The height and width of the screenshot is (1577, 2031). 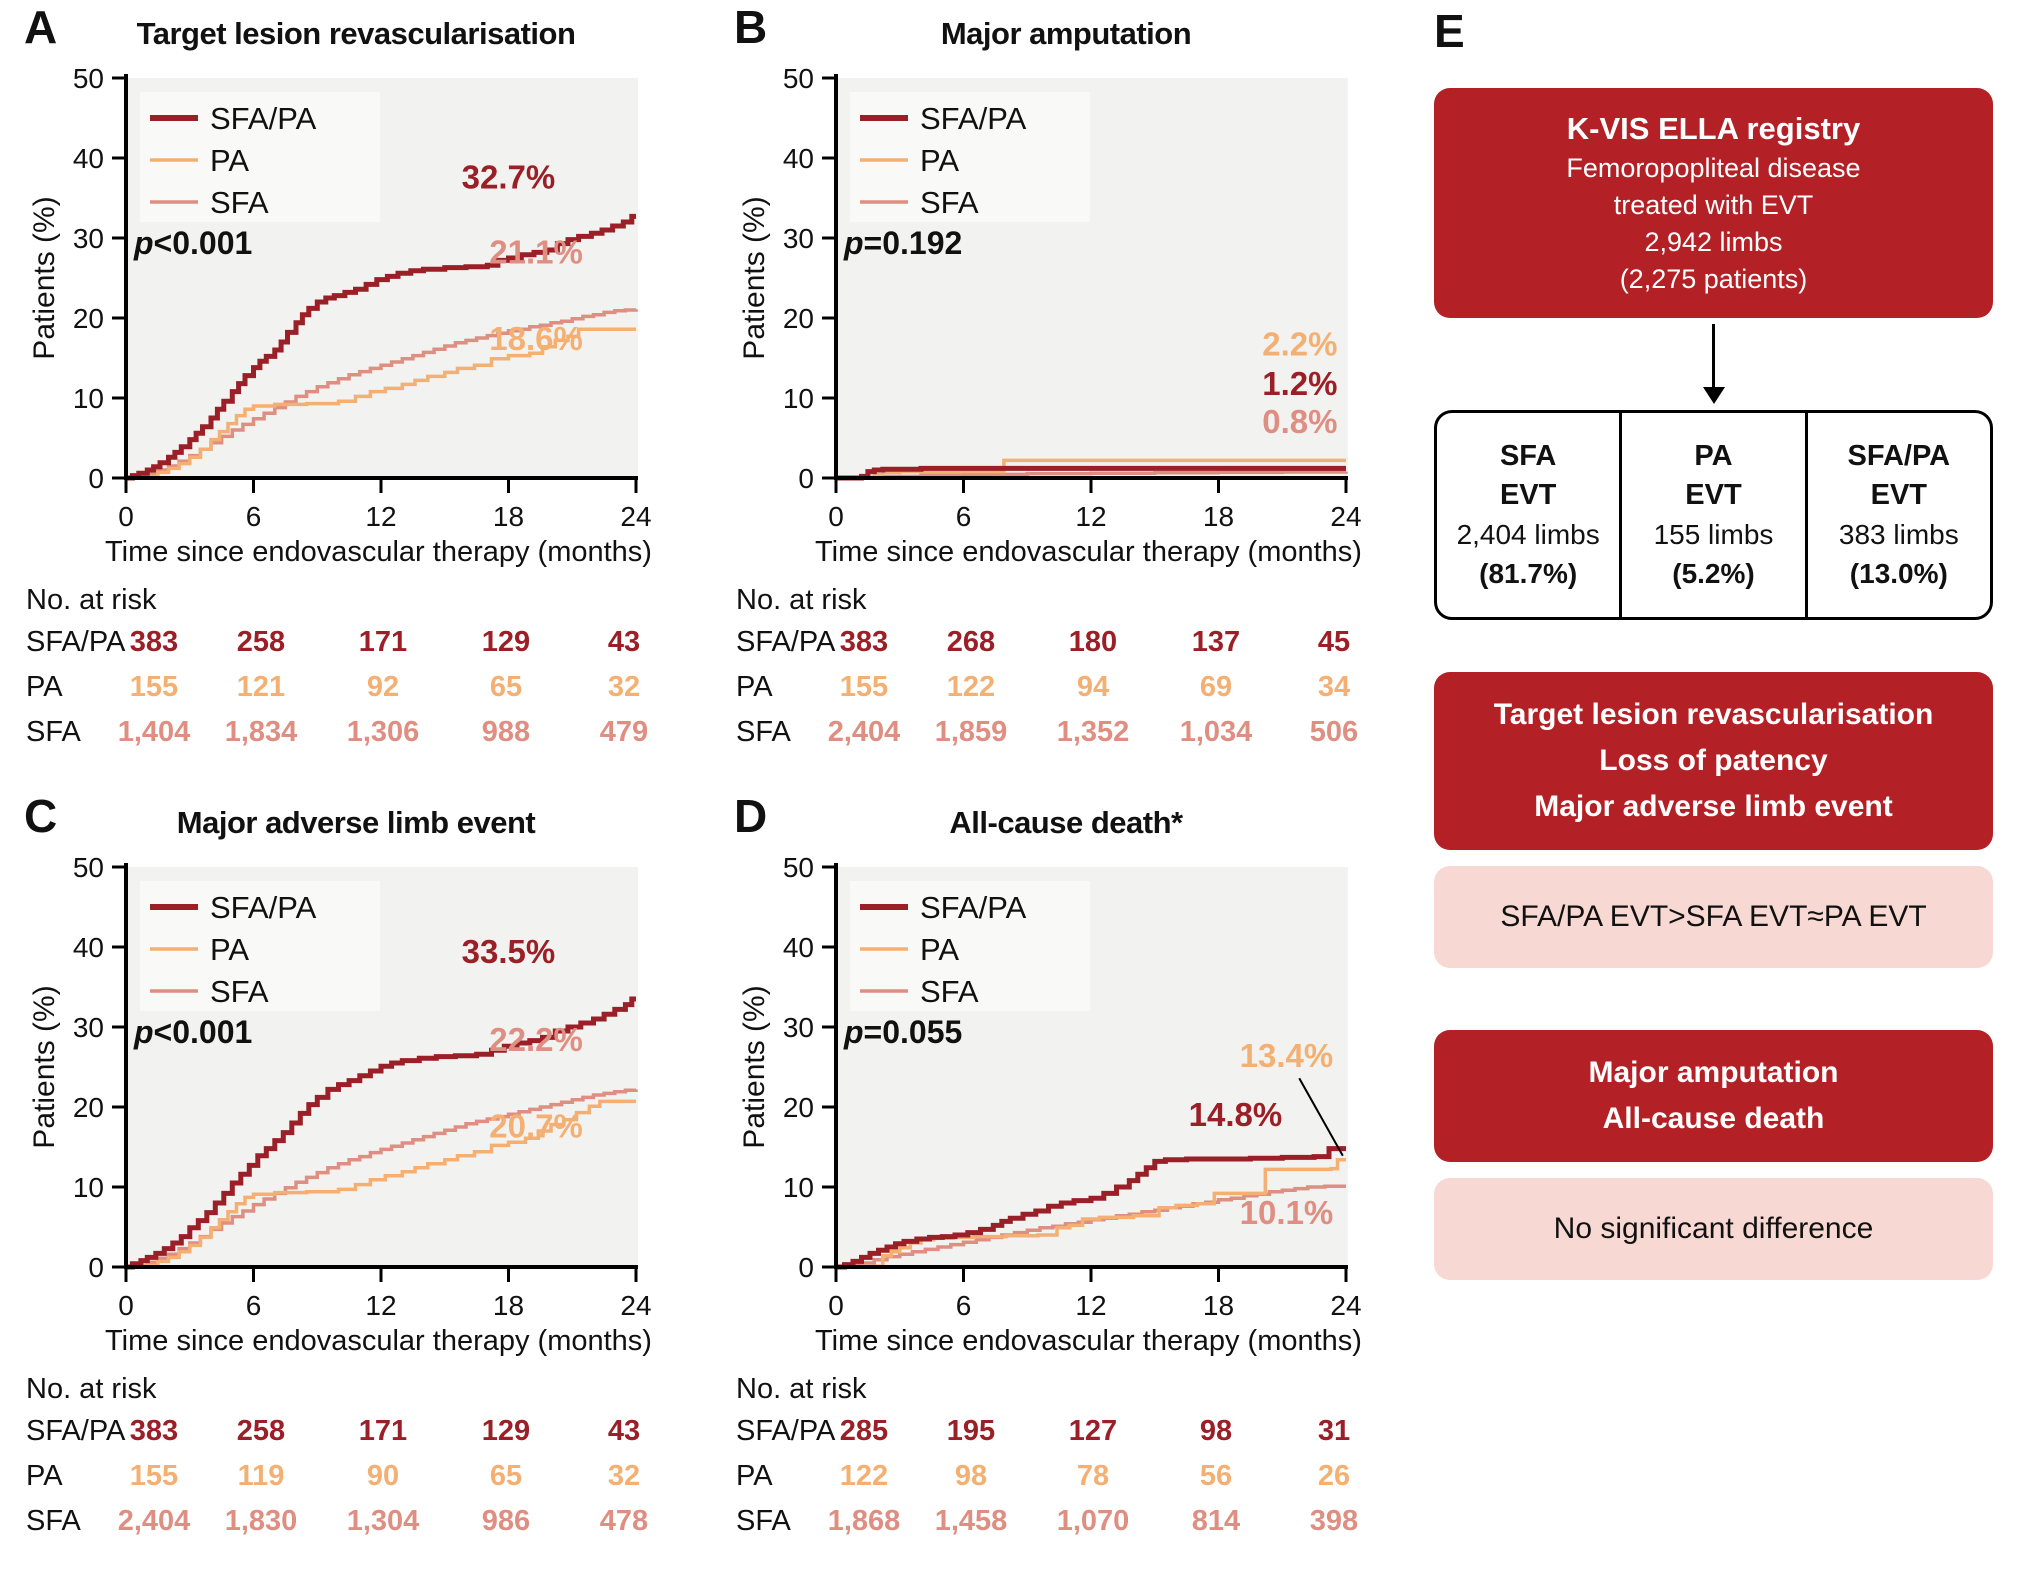 I want to click on group-type: EVT, so click(x=1528, y=495).